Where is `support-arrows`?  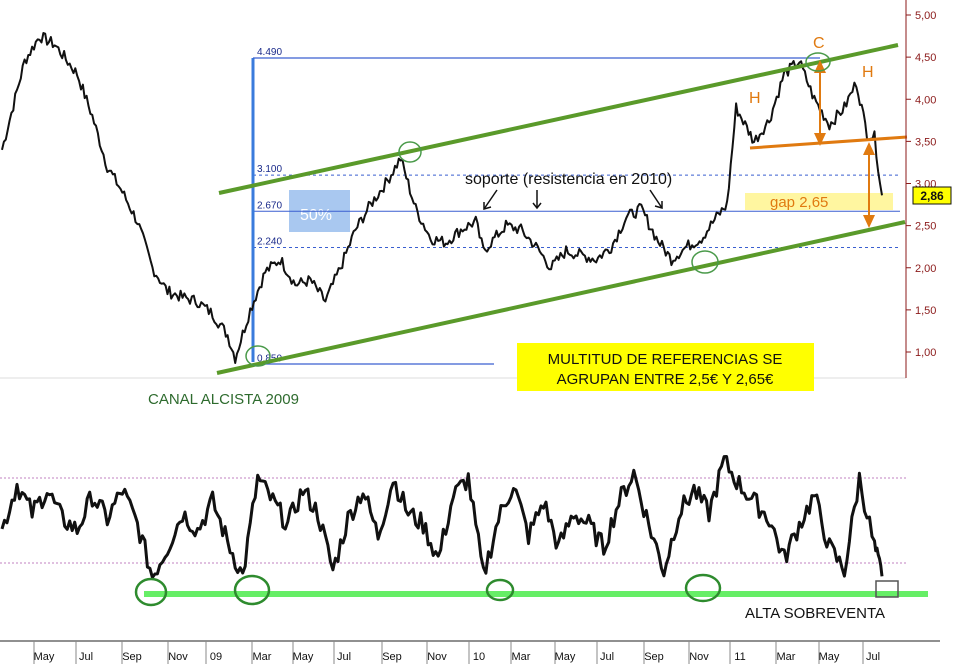 support-arrows is located at coordinates (573, 199).